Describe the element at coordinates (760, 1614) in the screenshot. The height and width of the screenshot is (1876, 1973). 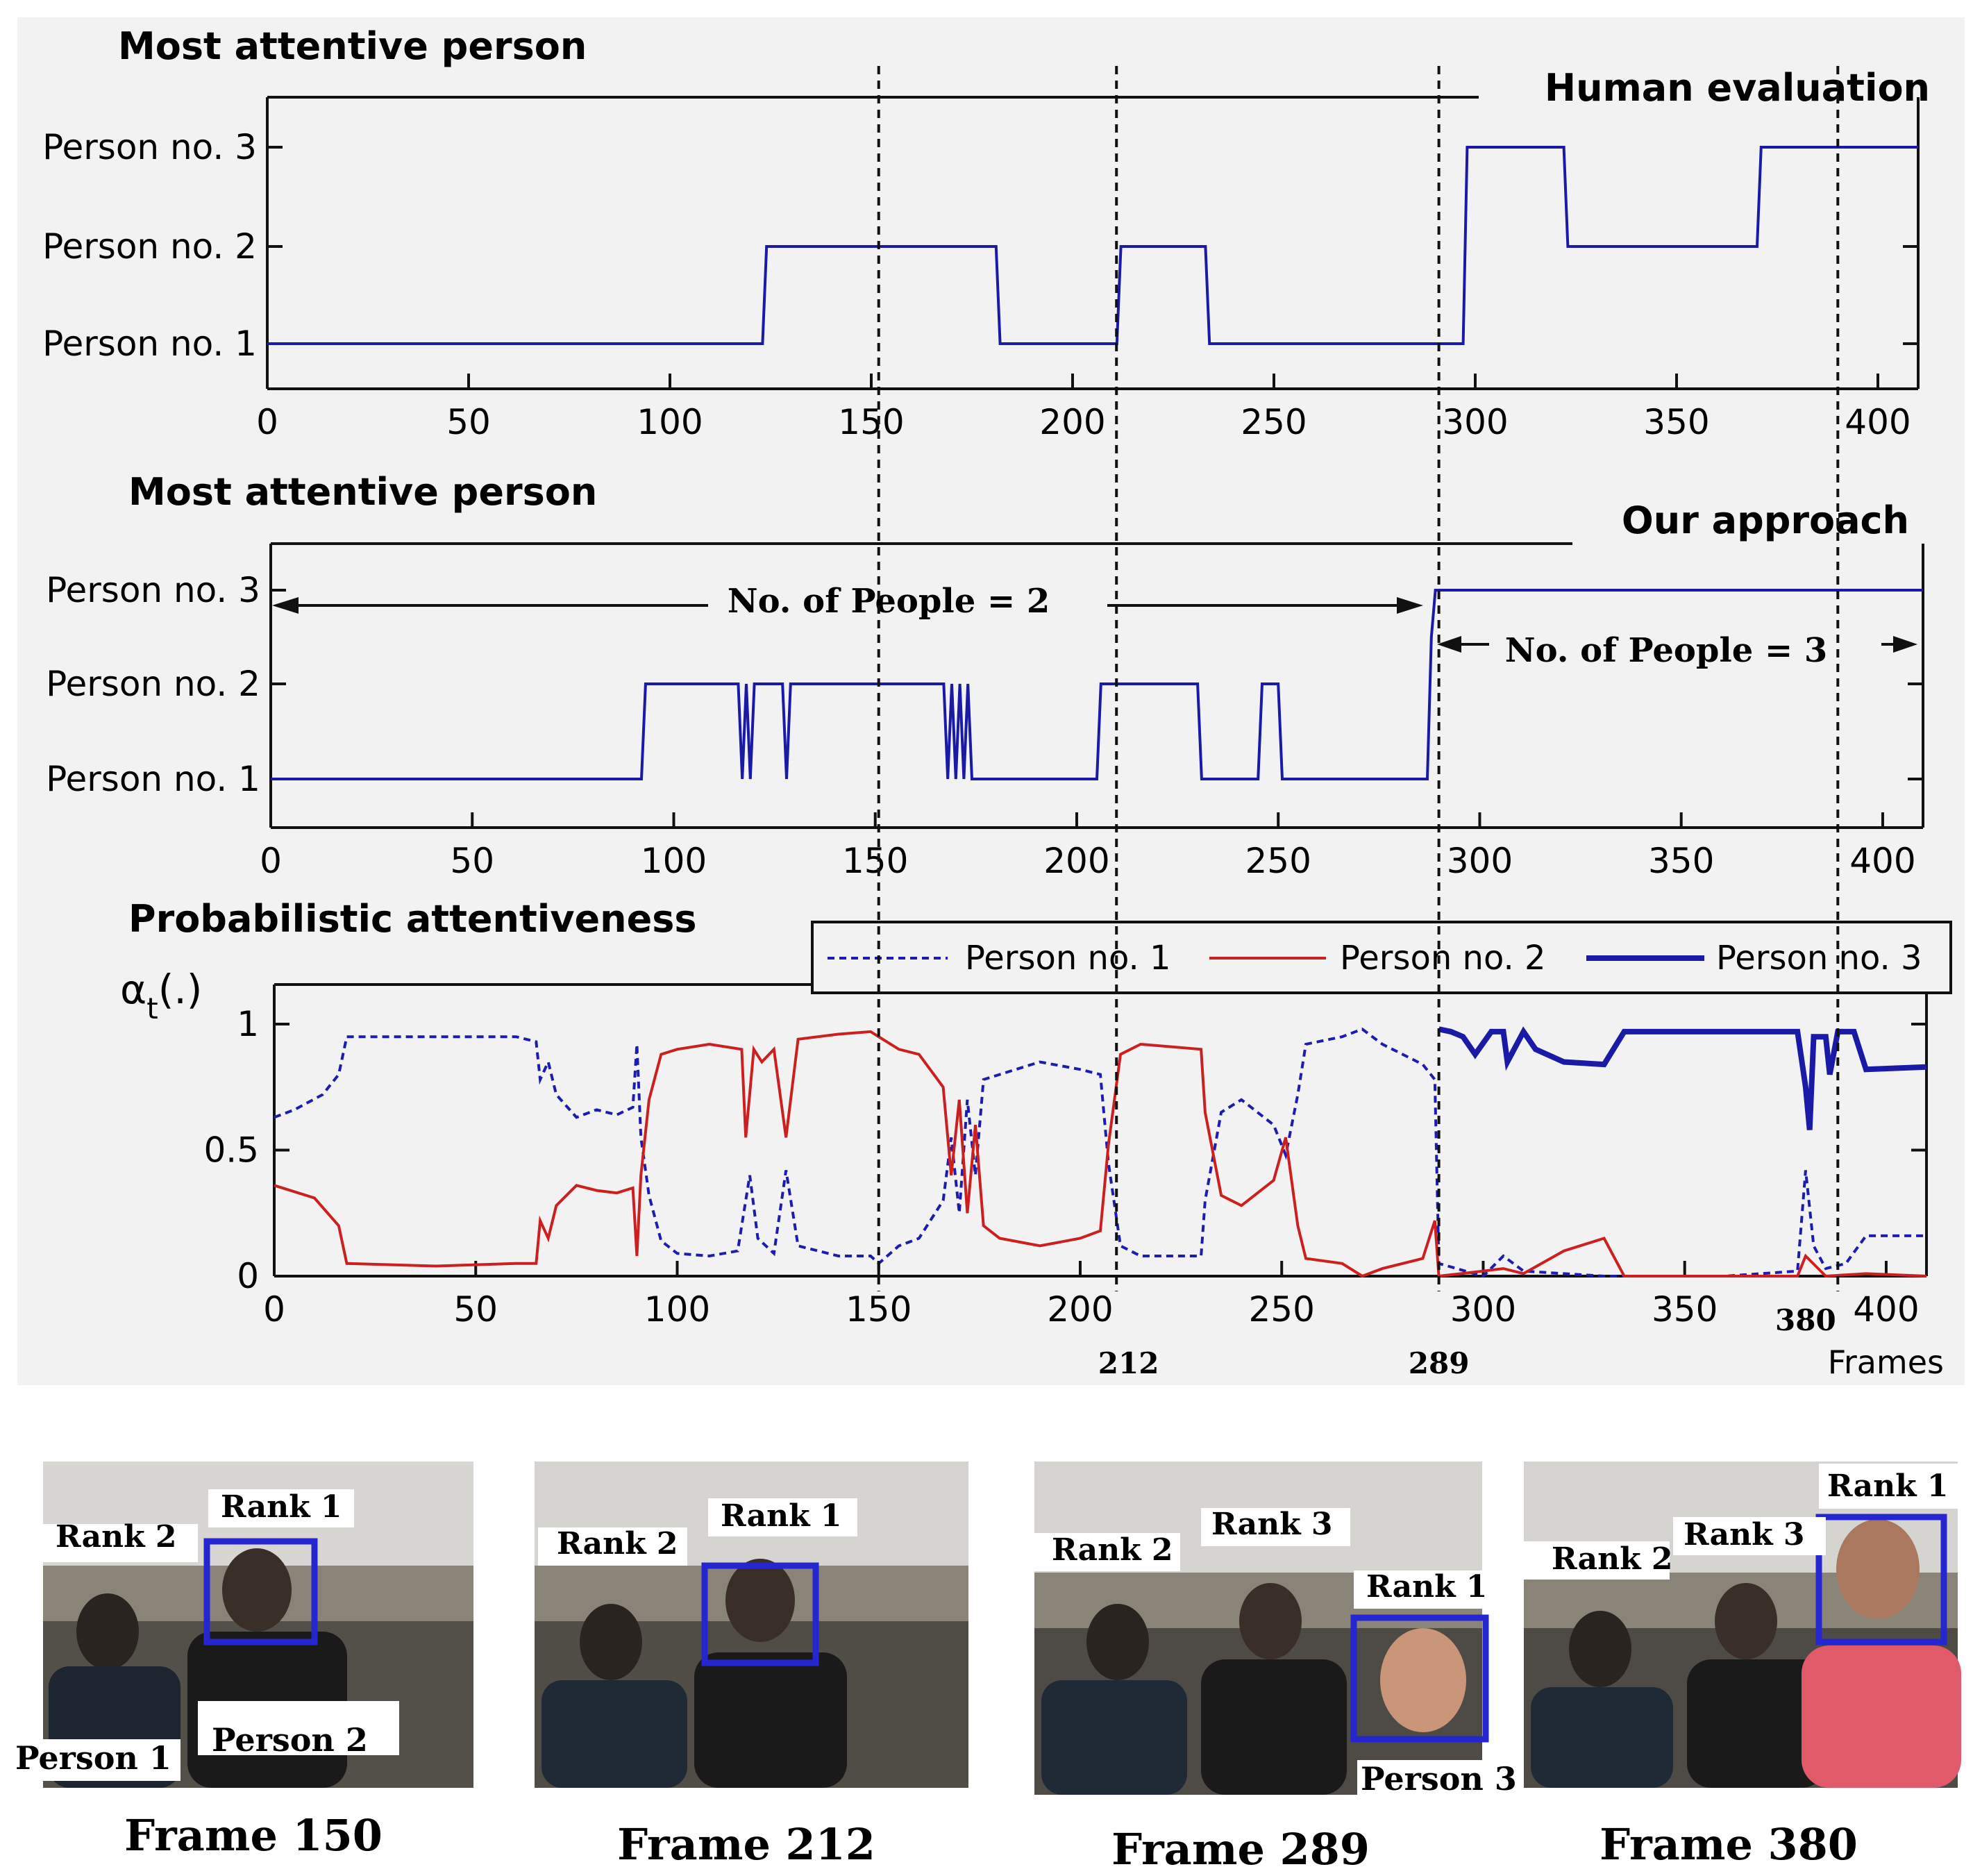
I see `frame-212-rank1-box` at that location.